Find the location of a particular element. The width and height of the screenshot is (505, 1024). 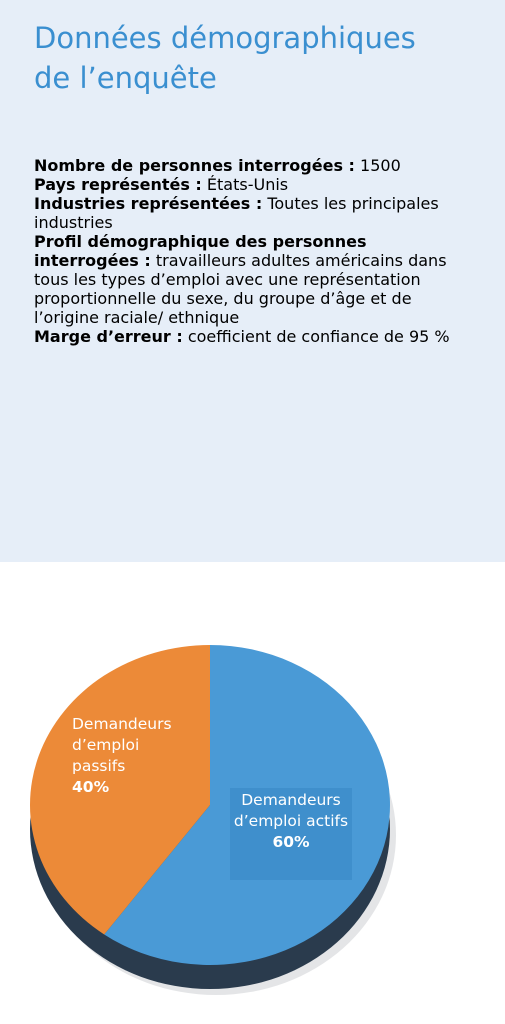

value-label: 40% is located at coordinates (91, 787).